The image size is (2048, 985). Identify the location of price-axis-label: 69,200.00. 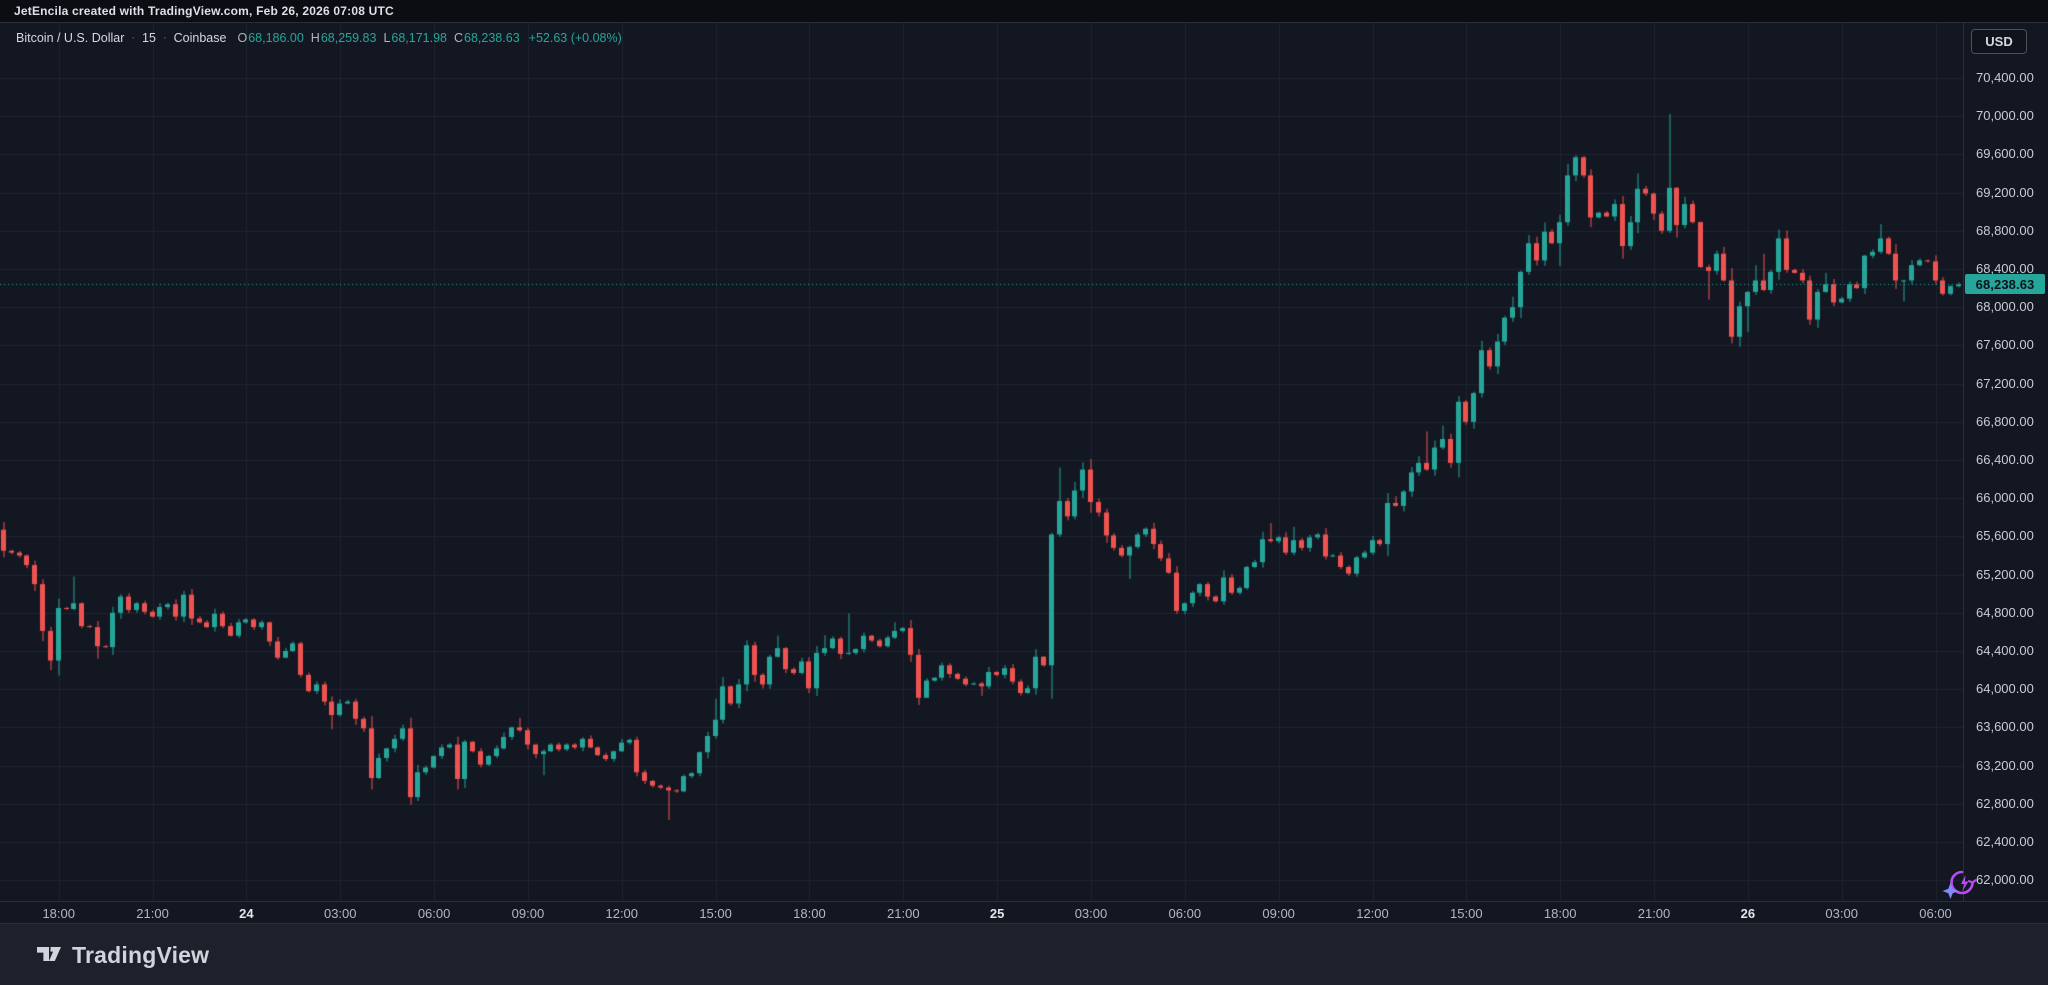
(2005, 192).